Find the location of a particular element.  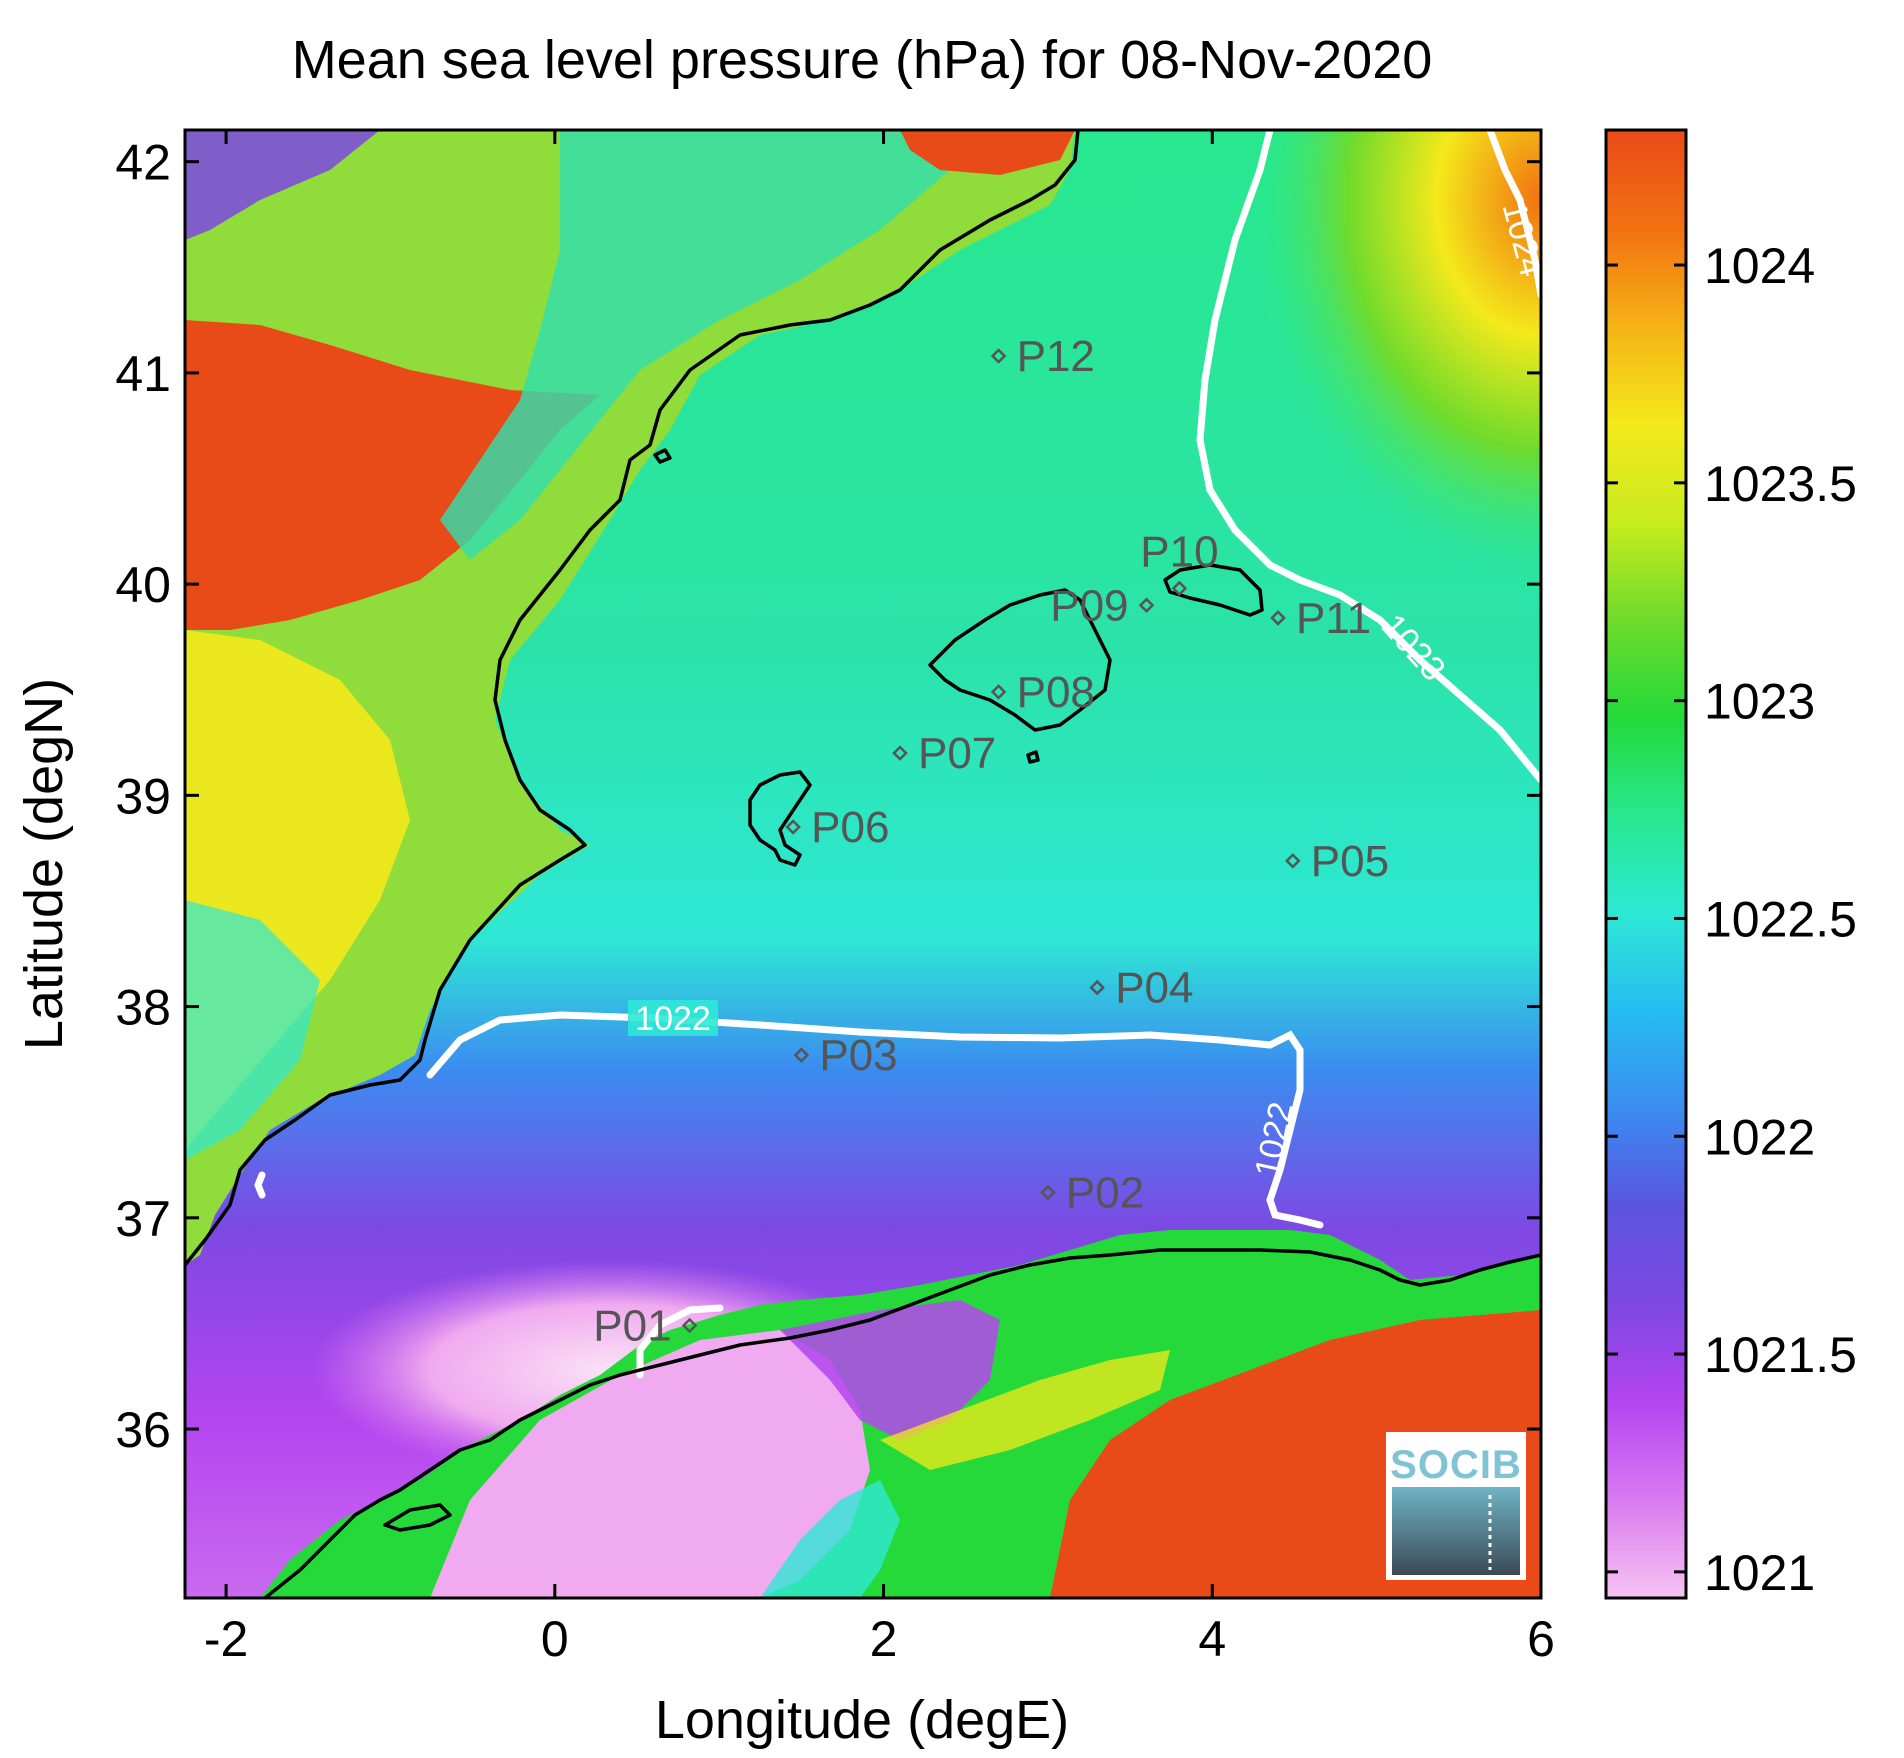

isobar-1022-north is located at coordinates (875, 1120).